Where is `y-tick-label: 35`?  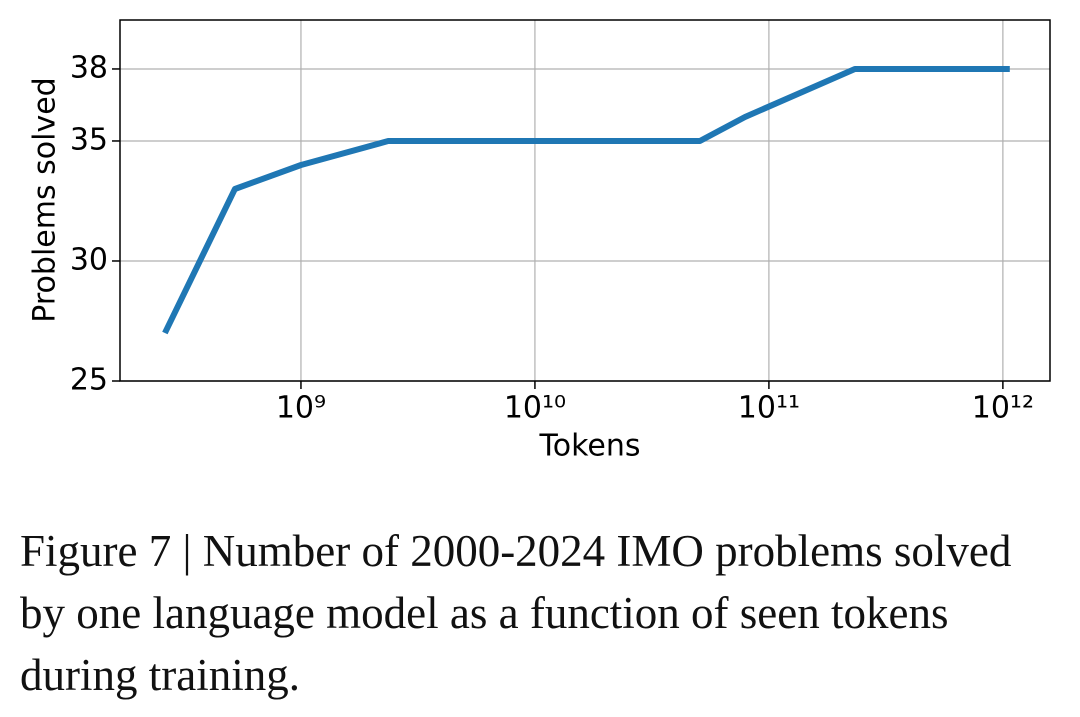
y-tick-label: 35 is located at coordinates (89, 139).